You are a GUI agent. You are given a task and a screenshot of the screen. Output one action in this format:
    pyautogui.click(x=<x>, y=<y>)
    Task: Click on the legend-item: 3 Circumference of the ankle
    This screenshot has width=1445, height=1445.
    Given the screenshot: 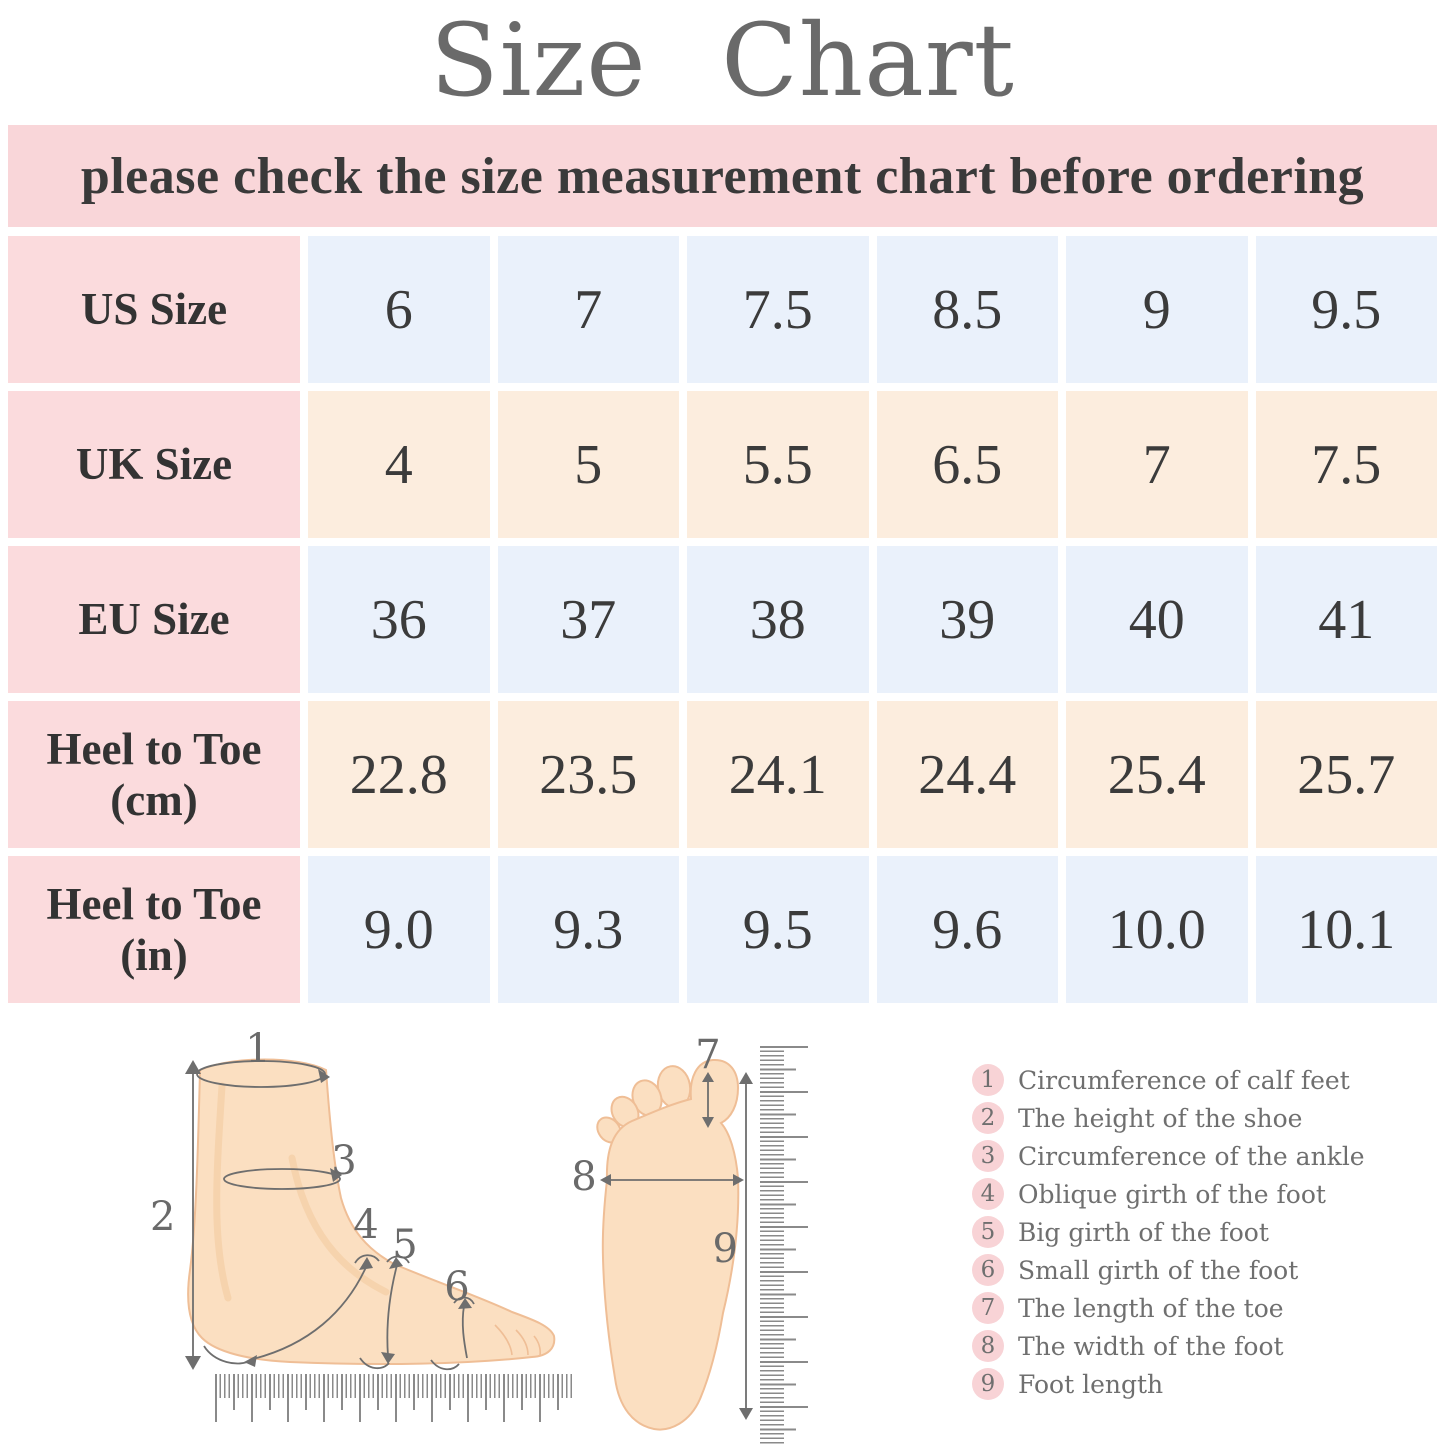 What is the action you would take?
    pyautogui.click(x=1168, y=1156)
    